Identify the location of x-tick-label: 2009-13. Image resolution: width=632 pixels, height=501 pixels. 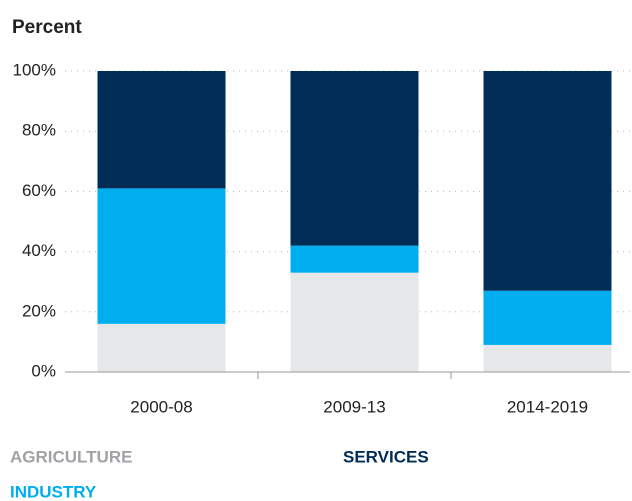
(354, 406).